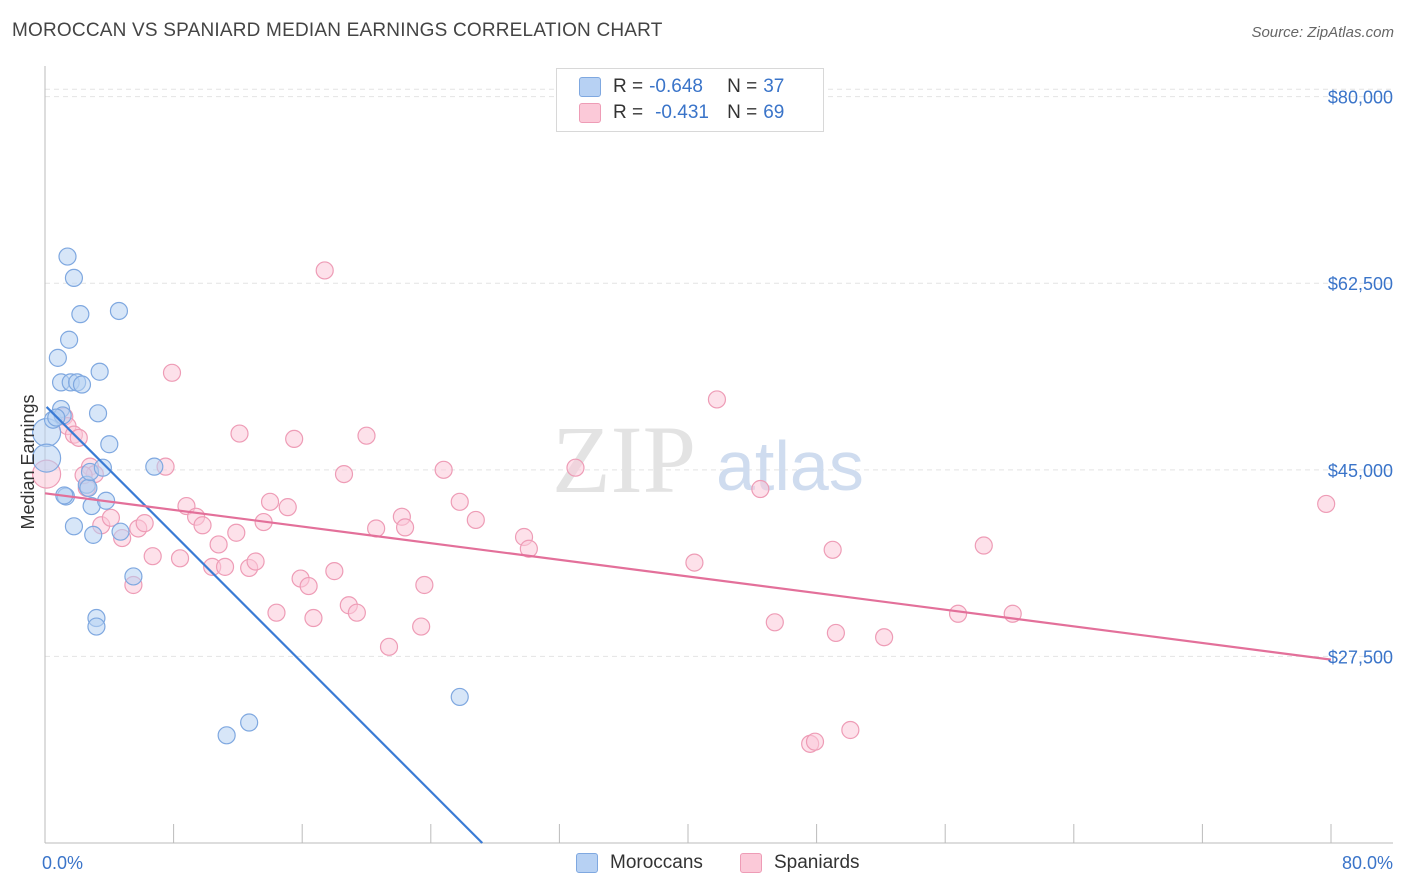 This screenshot has height=892, width=1406. What do you see at coordinates (1360, 657) in the screenshot?
I see `y-tick-label: $27,500` at bounding box center [1360, 657].